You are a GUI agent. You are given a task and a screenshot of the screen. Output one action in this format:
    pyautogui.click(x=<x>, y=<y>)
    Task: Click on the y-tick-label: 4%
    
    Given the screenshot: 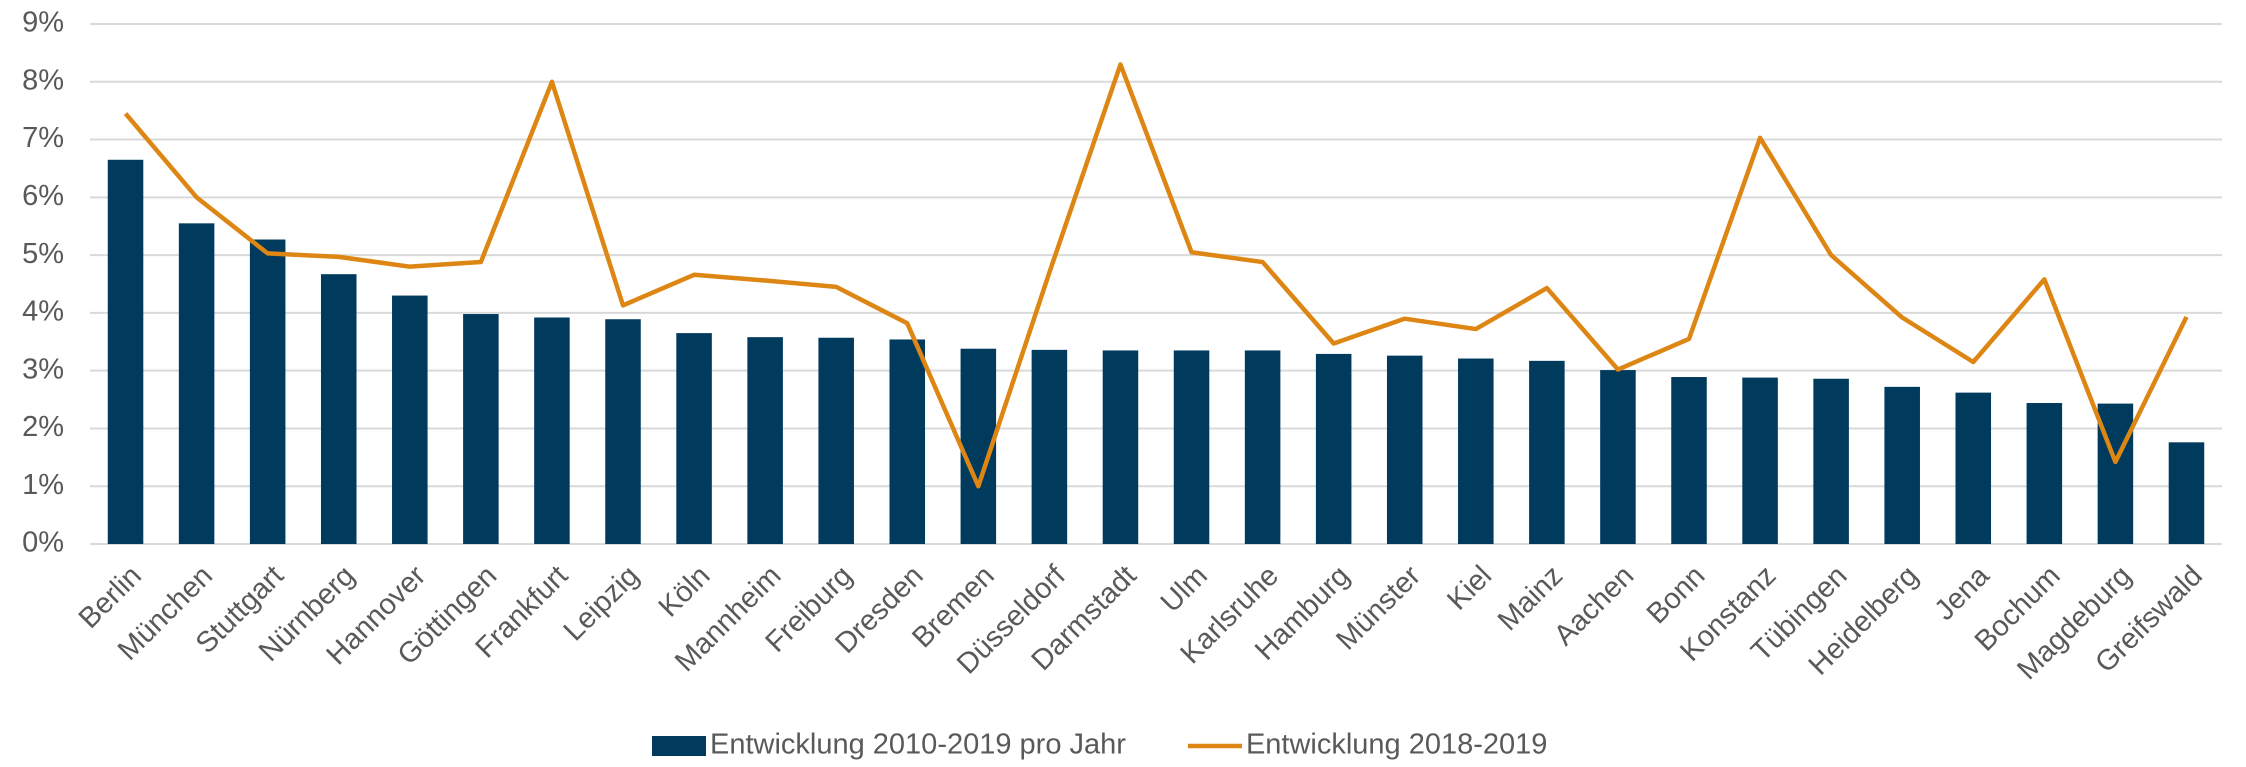 What is the action you would take?
    pyautogui.click(x=43, y=312)
    